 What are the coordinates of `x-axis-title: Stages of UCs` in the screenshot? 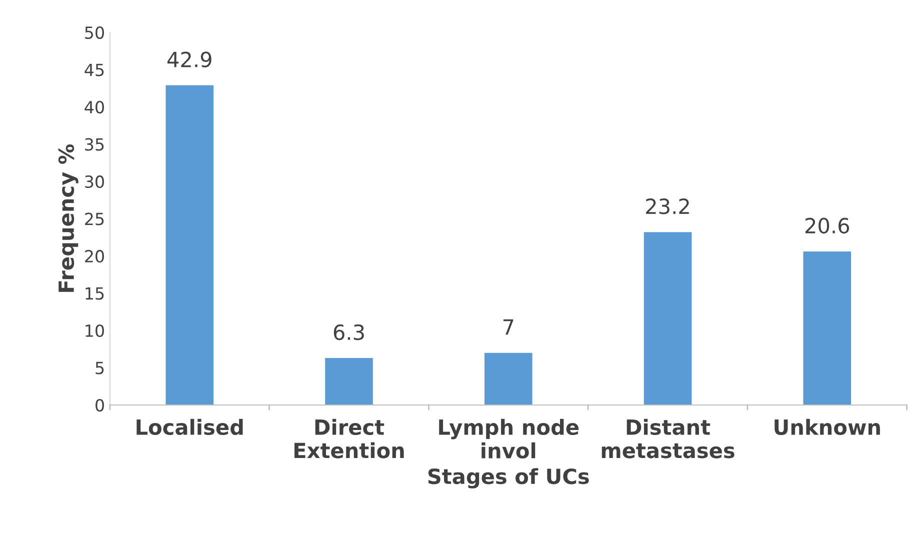 It's located at (508, 478).